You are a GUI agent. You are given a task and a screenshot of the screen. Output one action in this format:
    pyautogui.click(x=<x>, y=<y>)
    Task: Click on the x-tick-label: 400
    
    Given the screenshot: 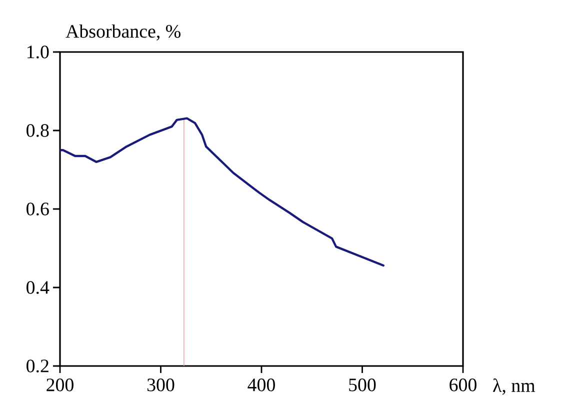 What is the action you would take?
    pyautogui.click(x=261, y=385)
    